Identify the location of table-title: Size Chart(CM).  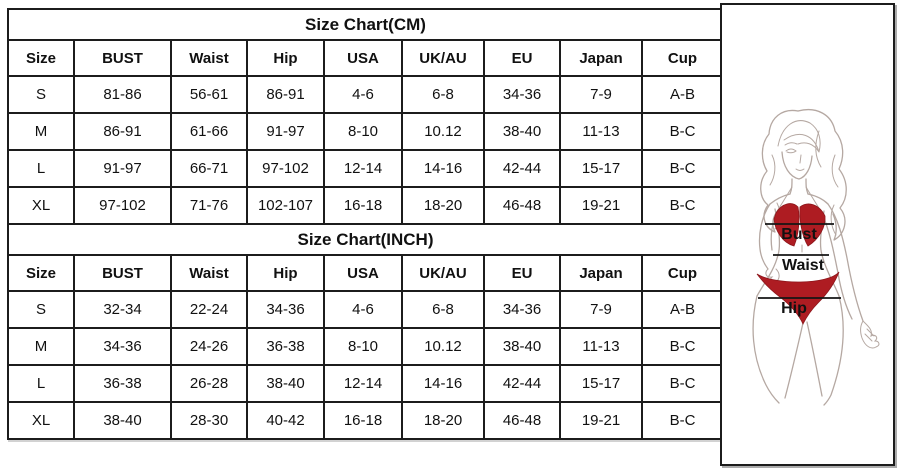
(365, 24).